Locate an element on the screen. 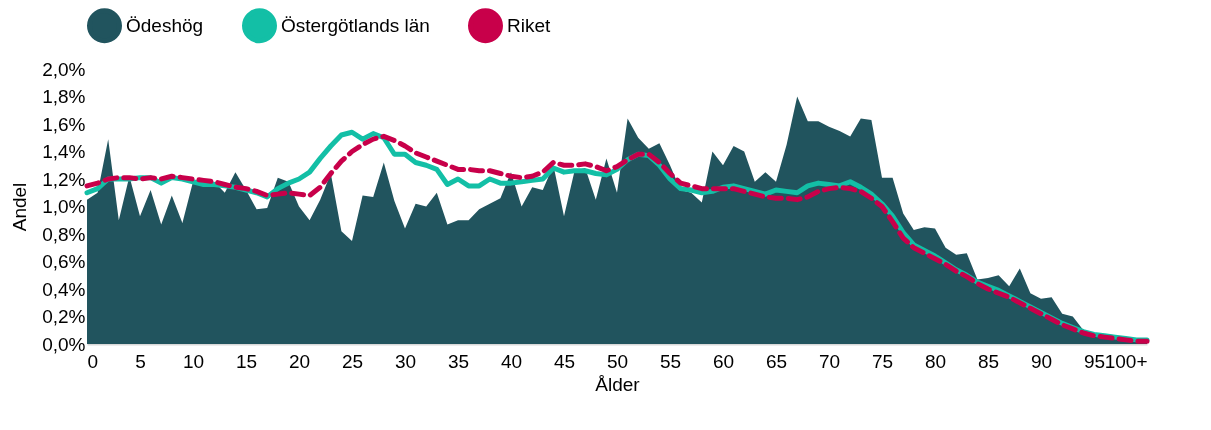 This screenshot has width=1211, height=430. x-tick-label: 15 is located at coordinates (246, 361).